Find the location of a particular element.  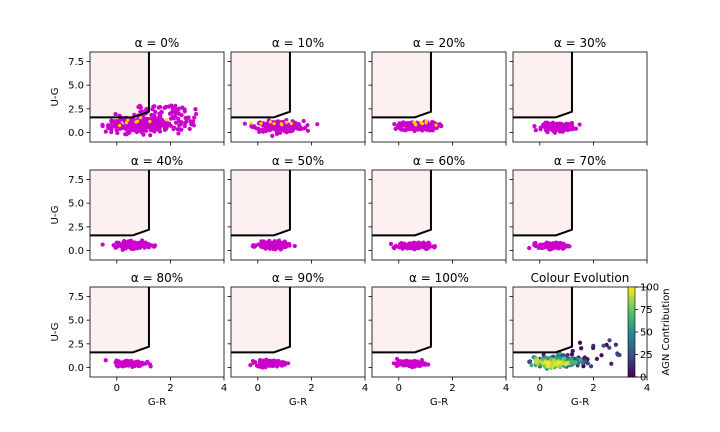

subplot-1: α = 0% 0.0 2.5 5.0 7.5 U-G is located at coordinates (137, 91).